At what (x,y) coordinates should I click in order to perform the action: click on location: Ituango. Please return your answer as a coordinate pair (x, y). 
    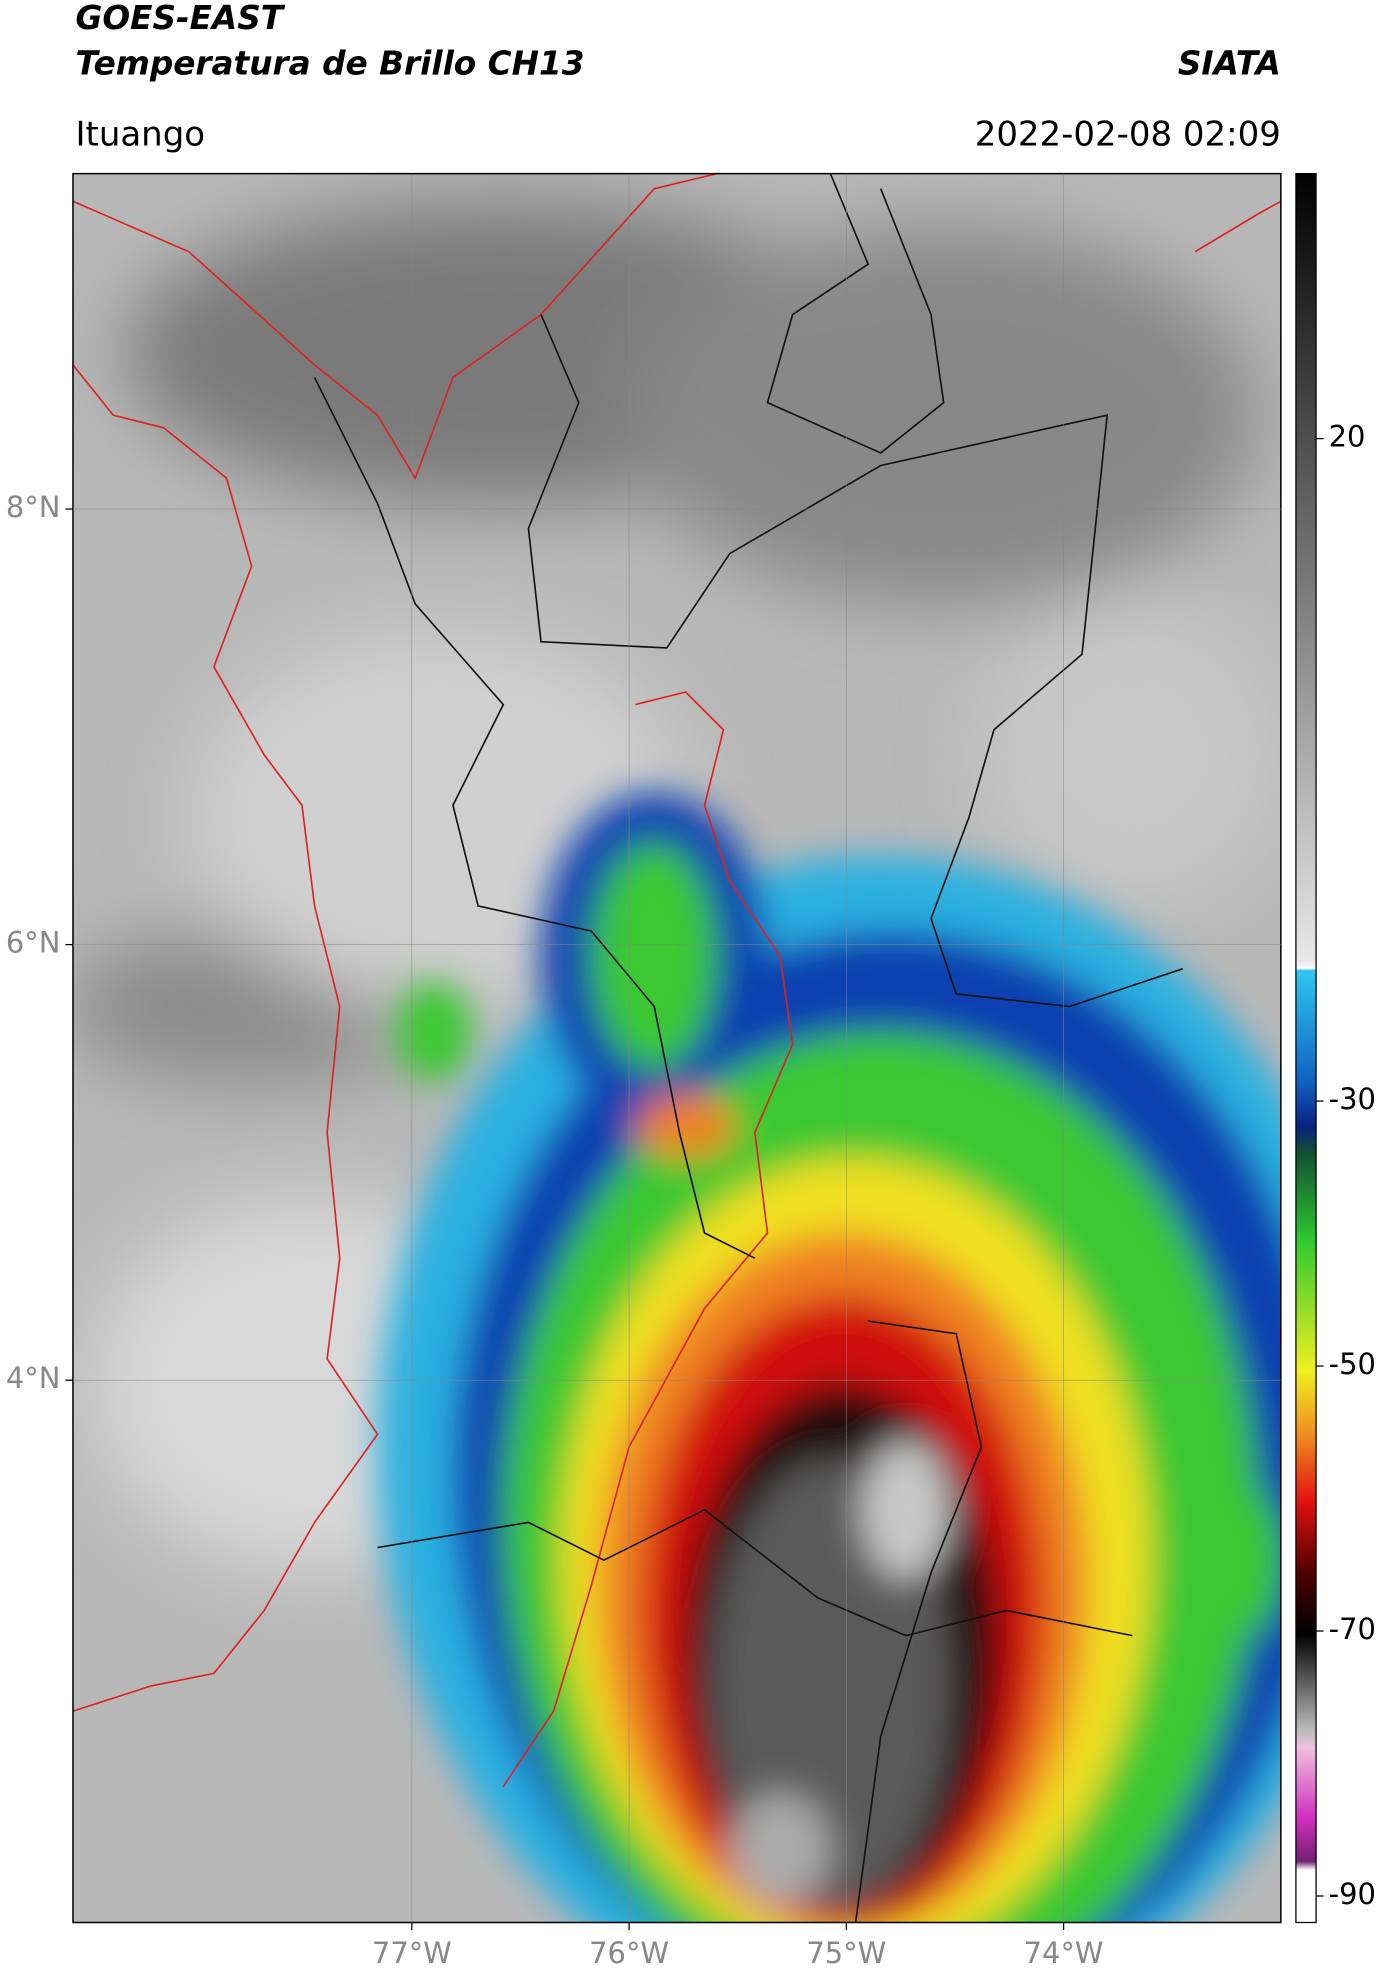
    Looking at the image, I should click on (140, 134).